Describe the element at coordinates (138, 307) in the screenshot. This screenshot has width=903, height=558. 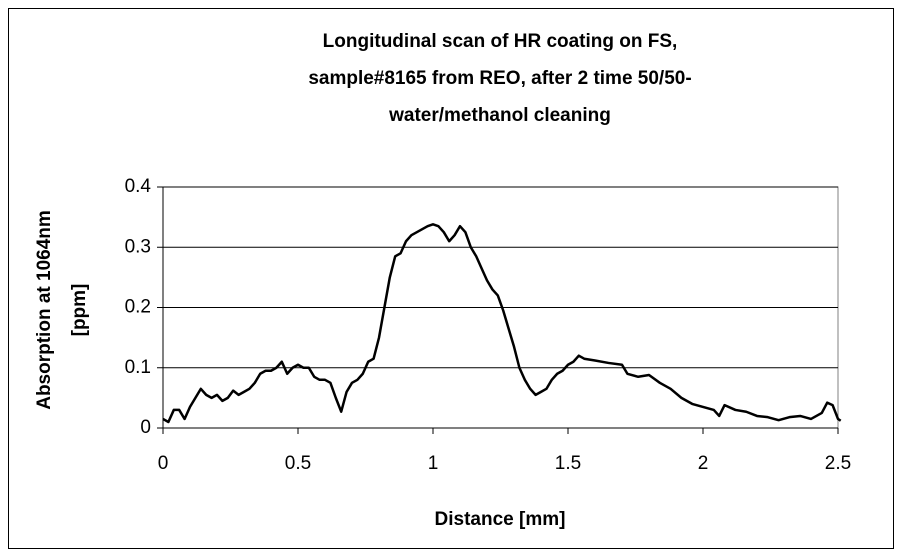
I see `y-tick-label: 0.2` at that location.